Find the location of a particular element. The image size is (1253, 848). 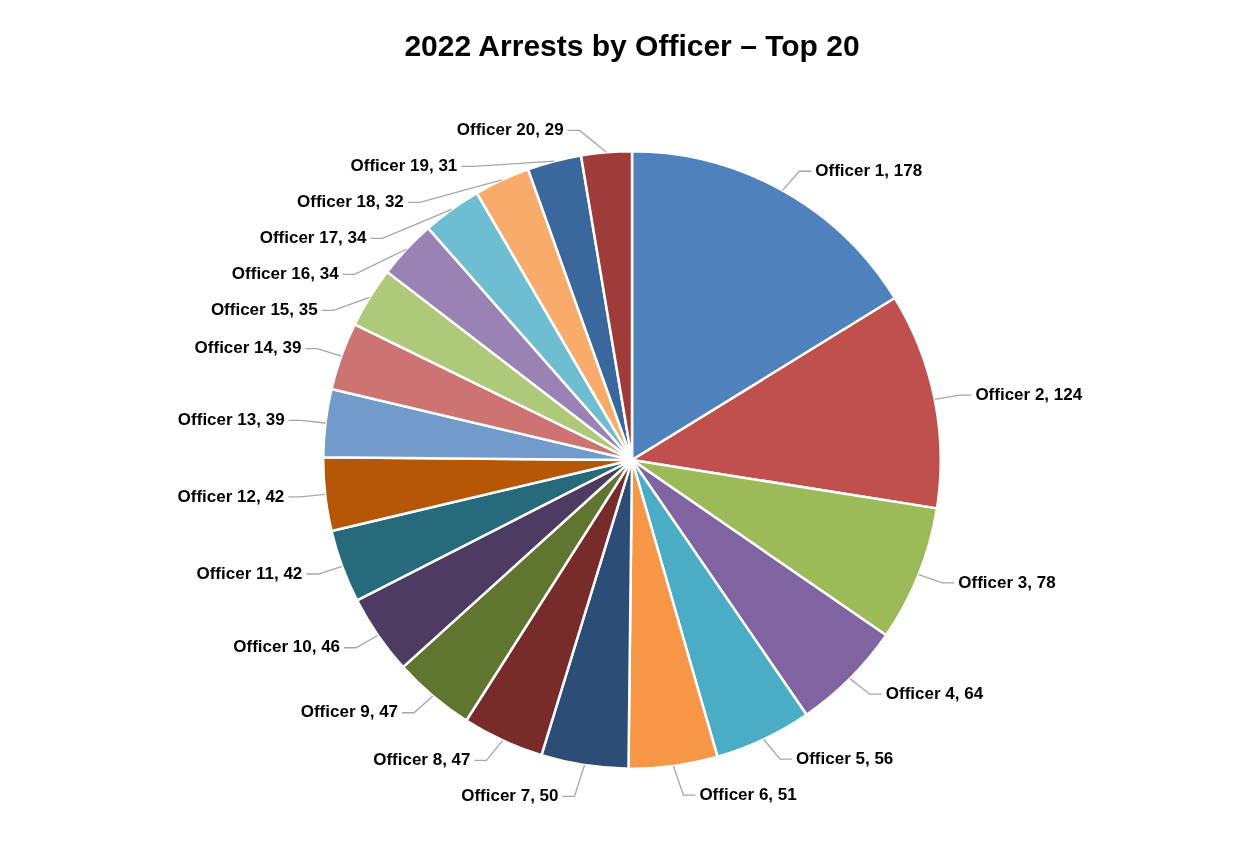

data-label: , 29 is located at coordinates (549, 130).